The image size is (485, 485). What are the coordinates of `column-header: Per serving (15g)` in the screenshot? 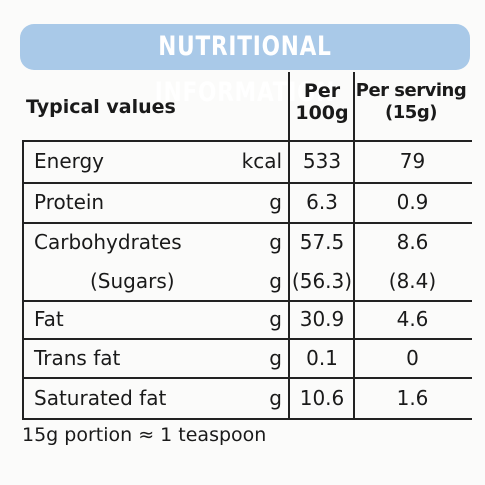 It's located at (411, 101).